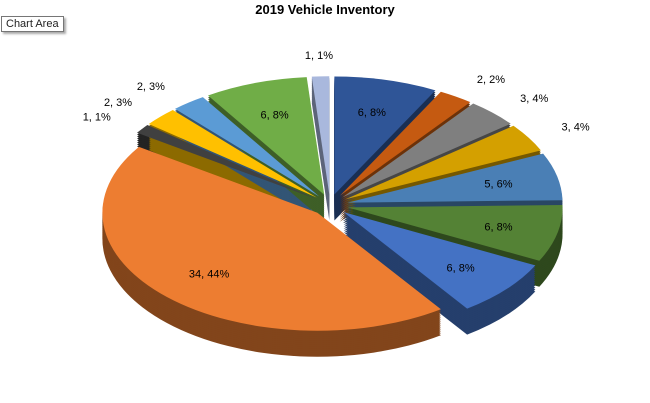  I want to click on chart-title: 2019 Vehicle Inventory, so click(325, 9).